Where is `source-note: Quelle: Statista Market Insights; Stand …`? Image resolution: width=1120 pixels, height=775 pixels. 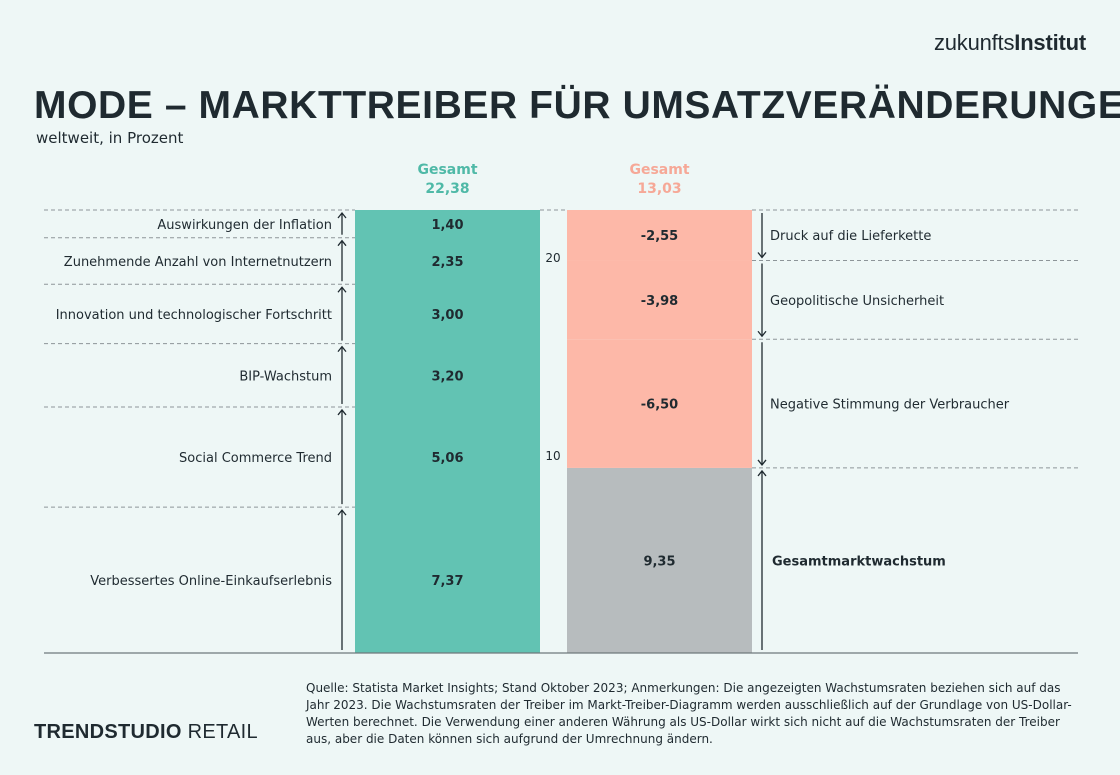 source-note: Quelle: Statista Market Insights; Stand … is located at coordinates (689, 713).